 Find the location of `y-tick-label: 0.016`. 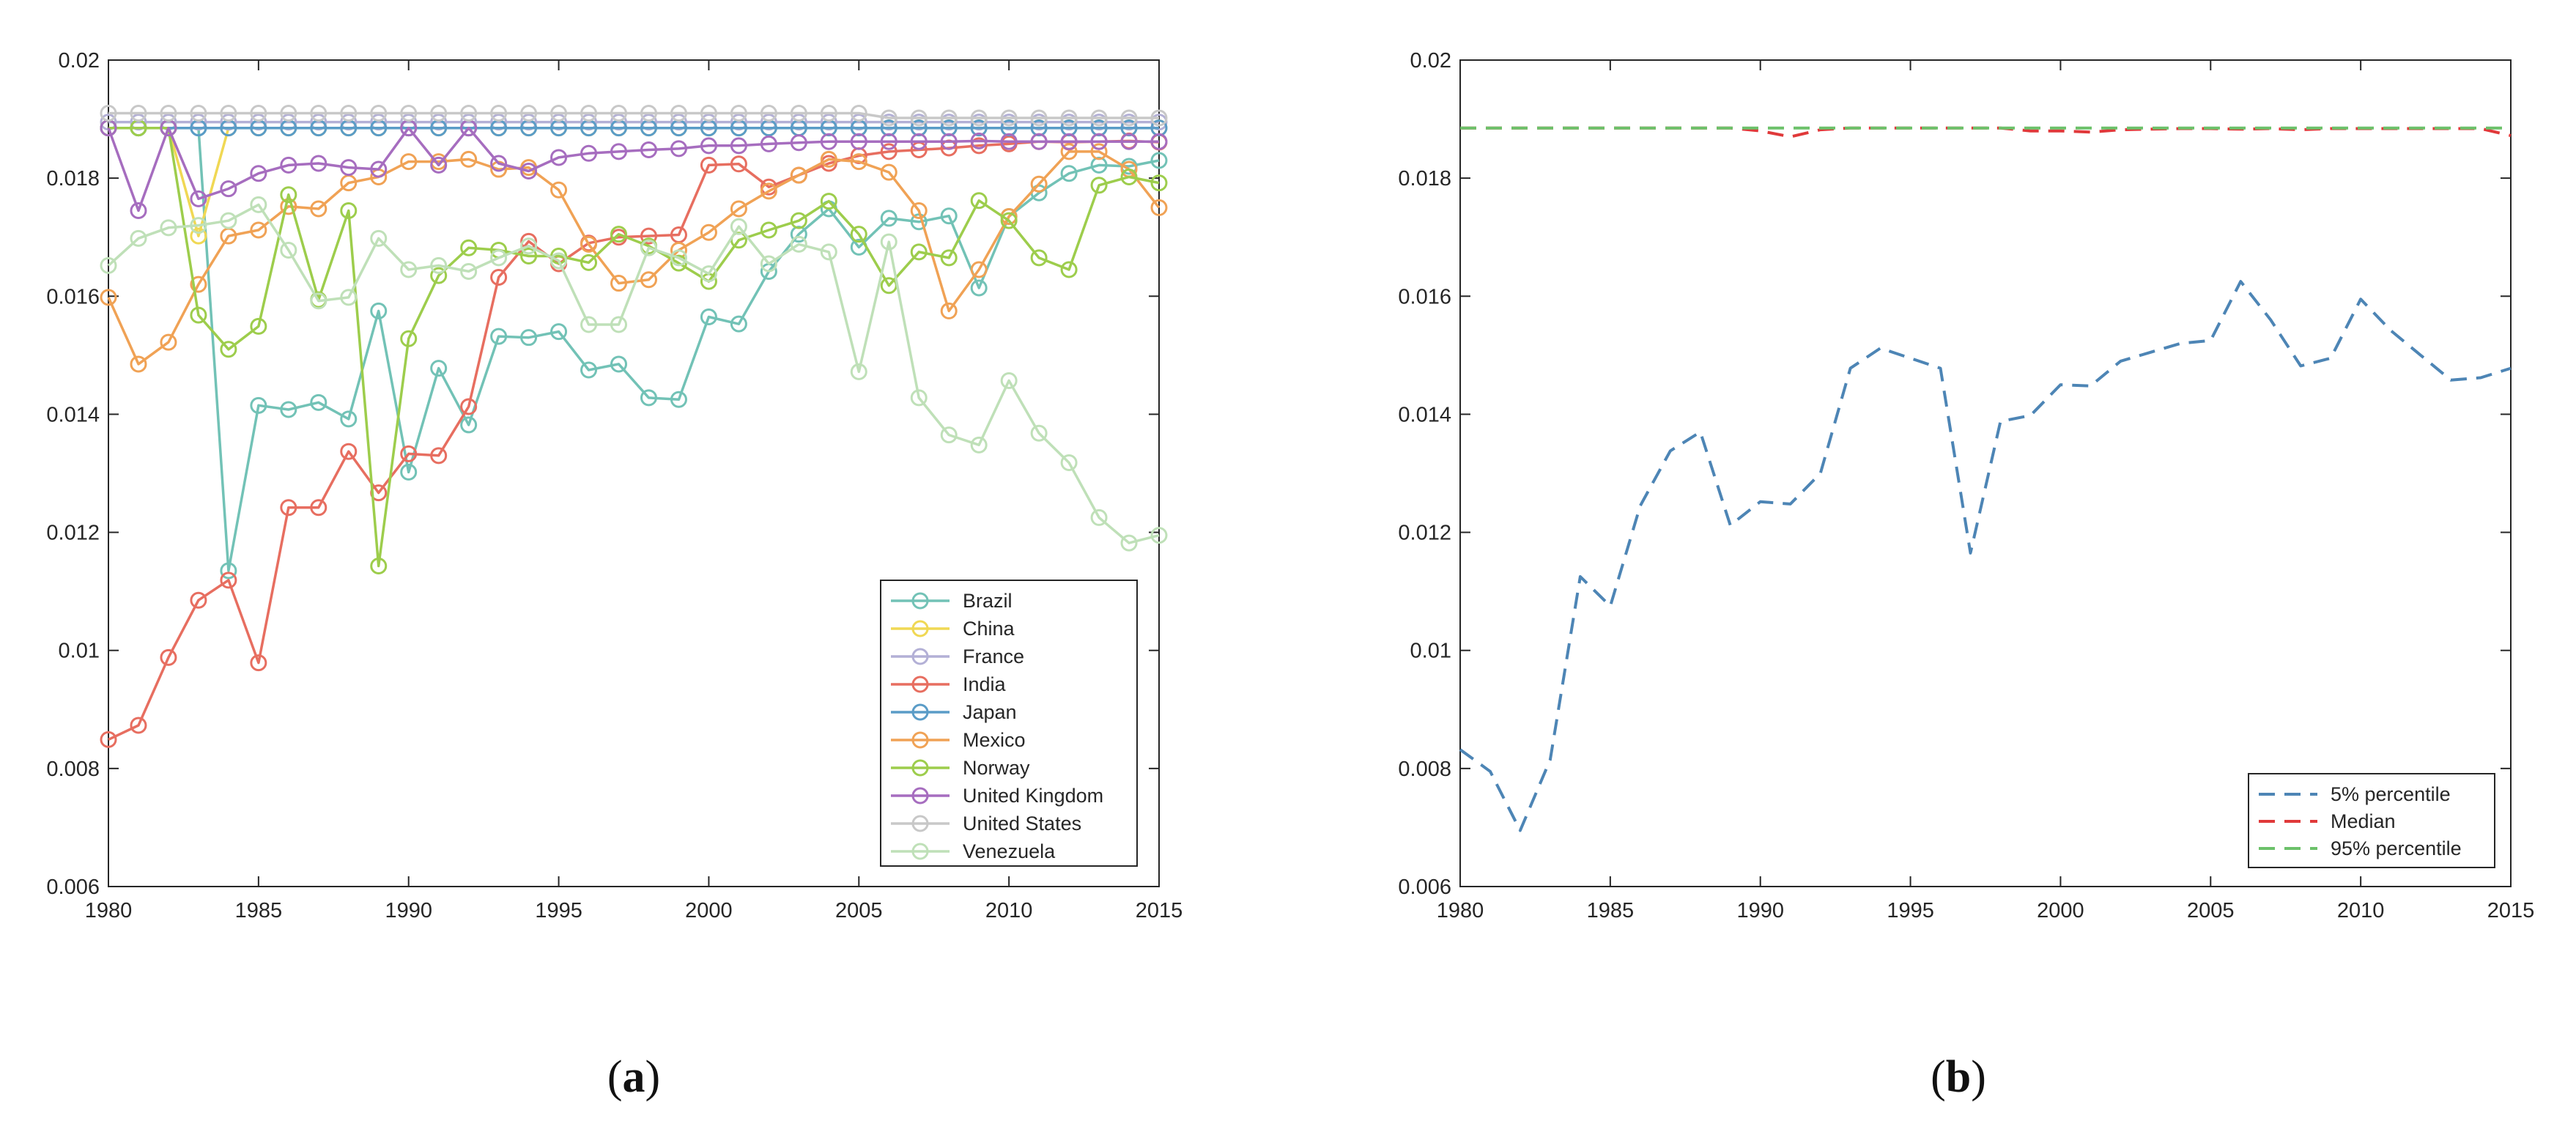

y-tick-label: 0.016 is located at coordinates (1424, 296).